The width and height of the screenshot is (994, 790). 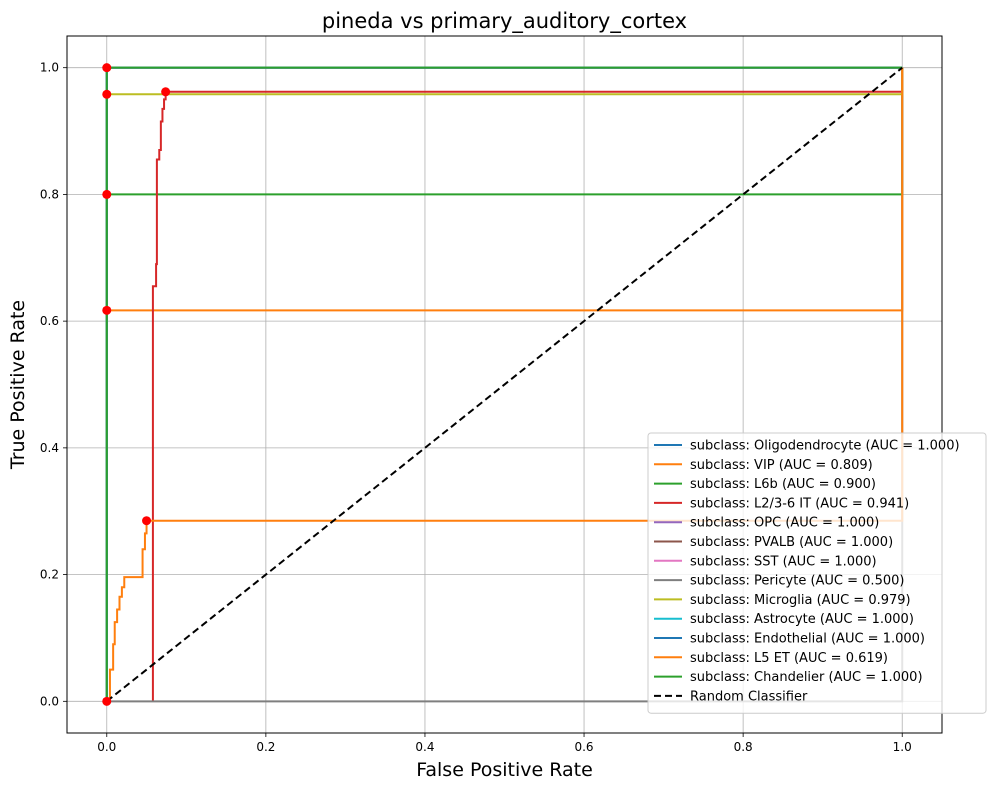 What do you see at coordinates (504, 770) in the screenshot?
I see `x-axis-title: False Positive Rate` at bounding box center [504, 770].